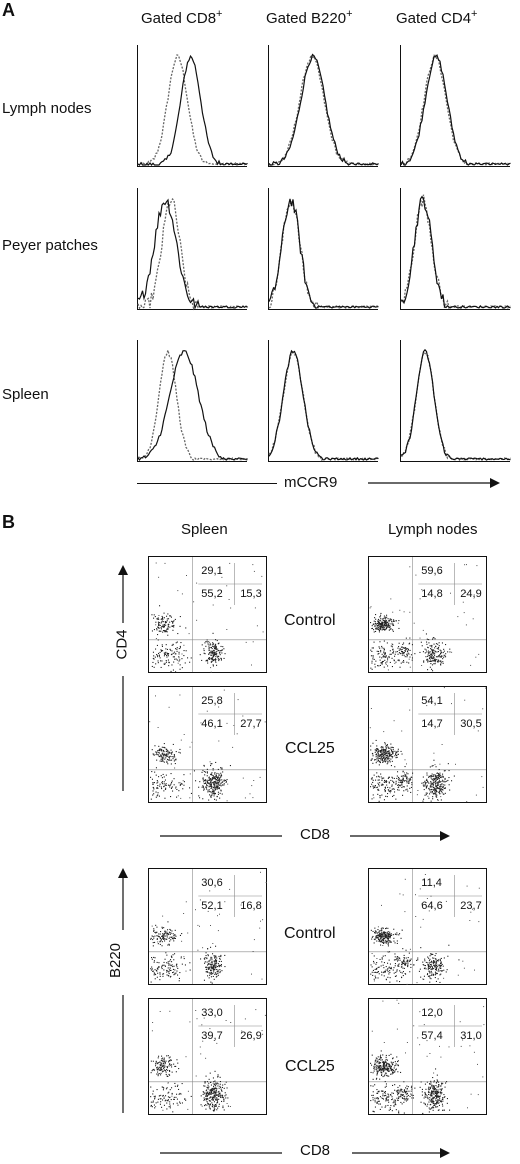 The height and width of the screenshot is (1164, 520). I want to click on histogram-dotted-curve, so click(192, 254).